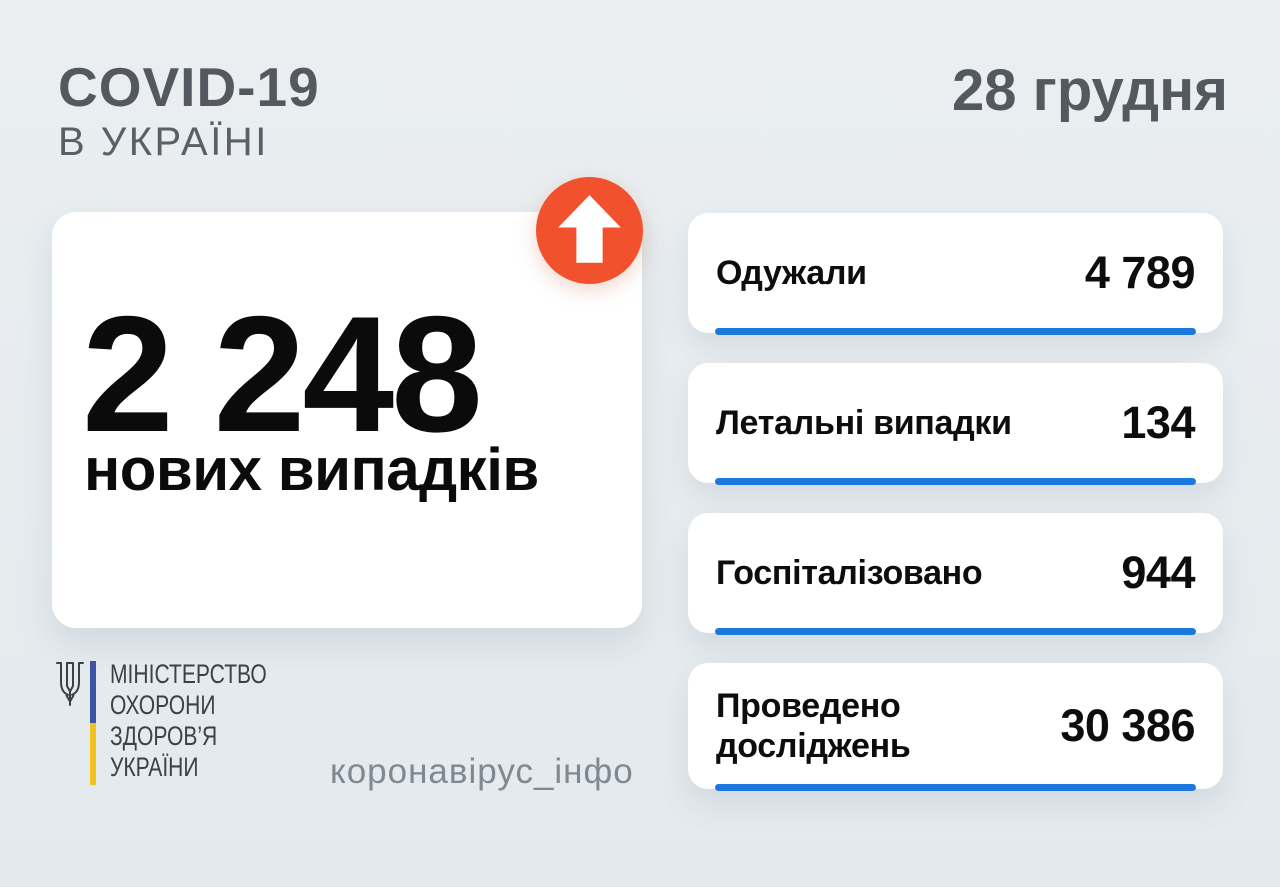  I want to click on report-date: 28 грудня, so click(1090, 90).